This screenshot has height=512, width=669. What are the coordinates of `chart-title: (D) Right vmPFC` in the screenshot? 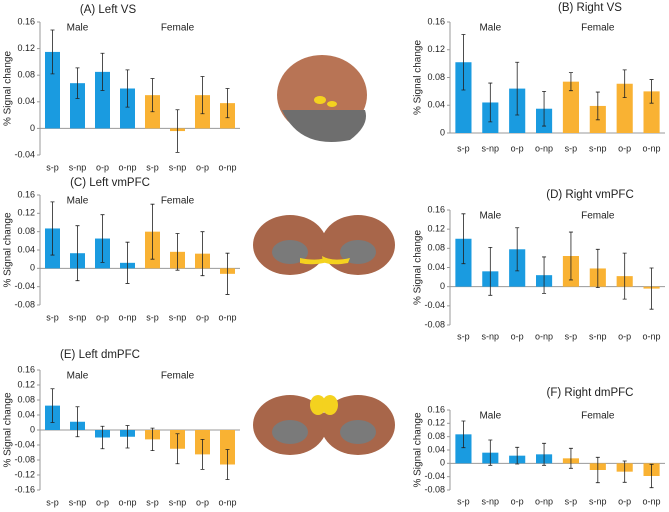 It's located at (590, 195).